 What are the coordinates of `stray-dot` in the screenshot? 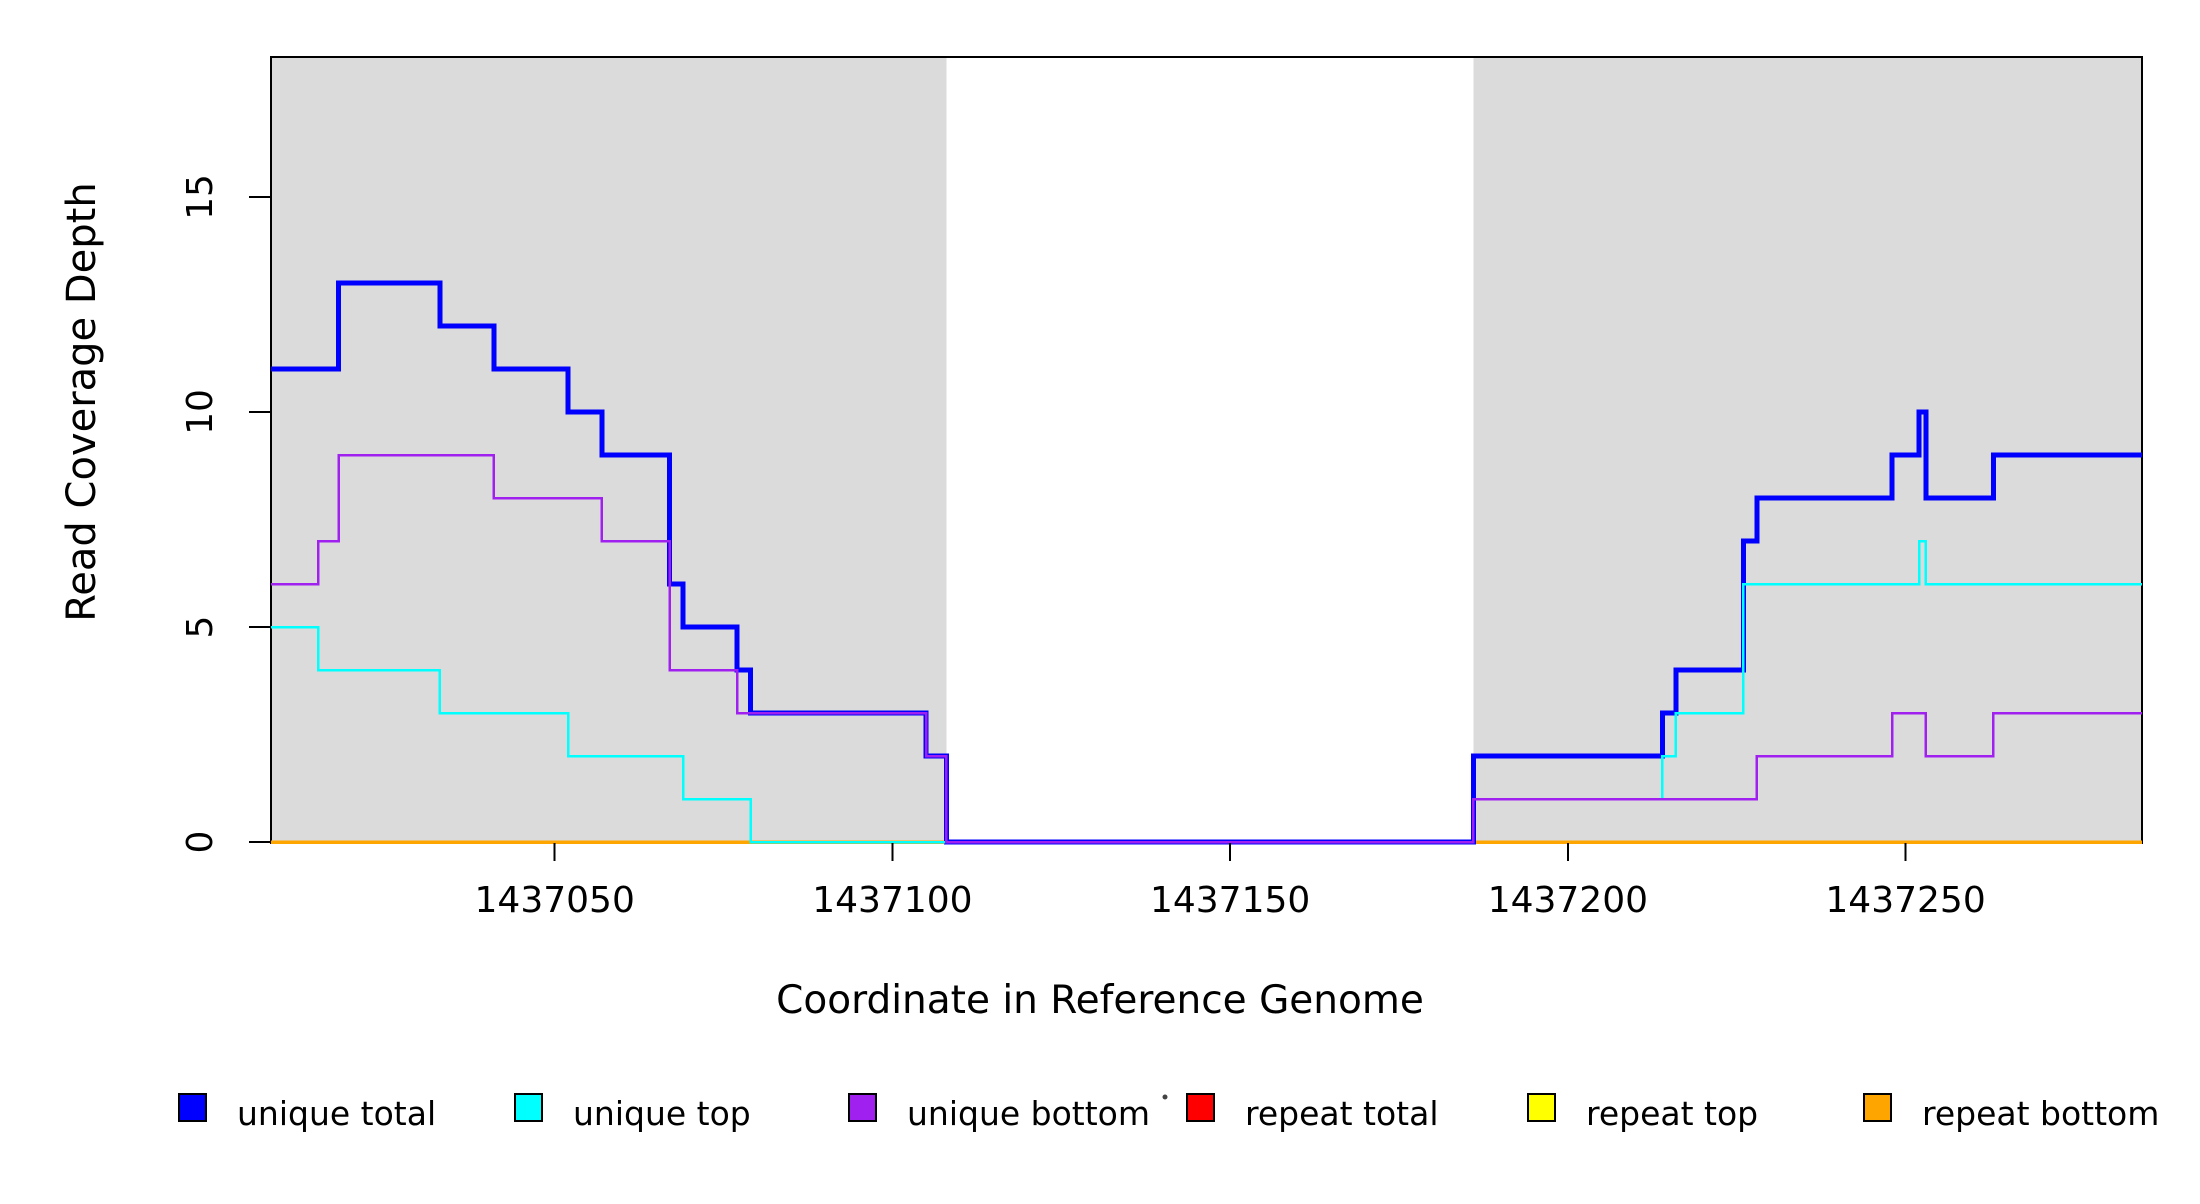 It's located at (1165, 1097).